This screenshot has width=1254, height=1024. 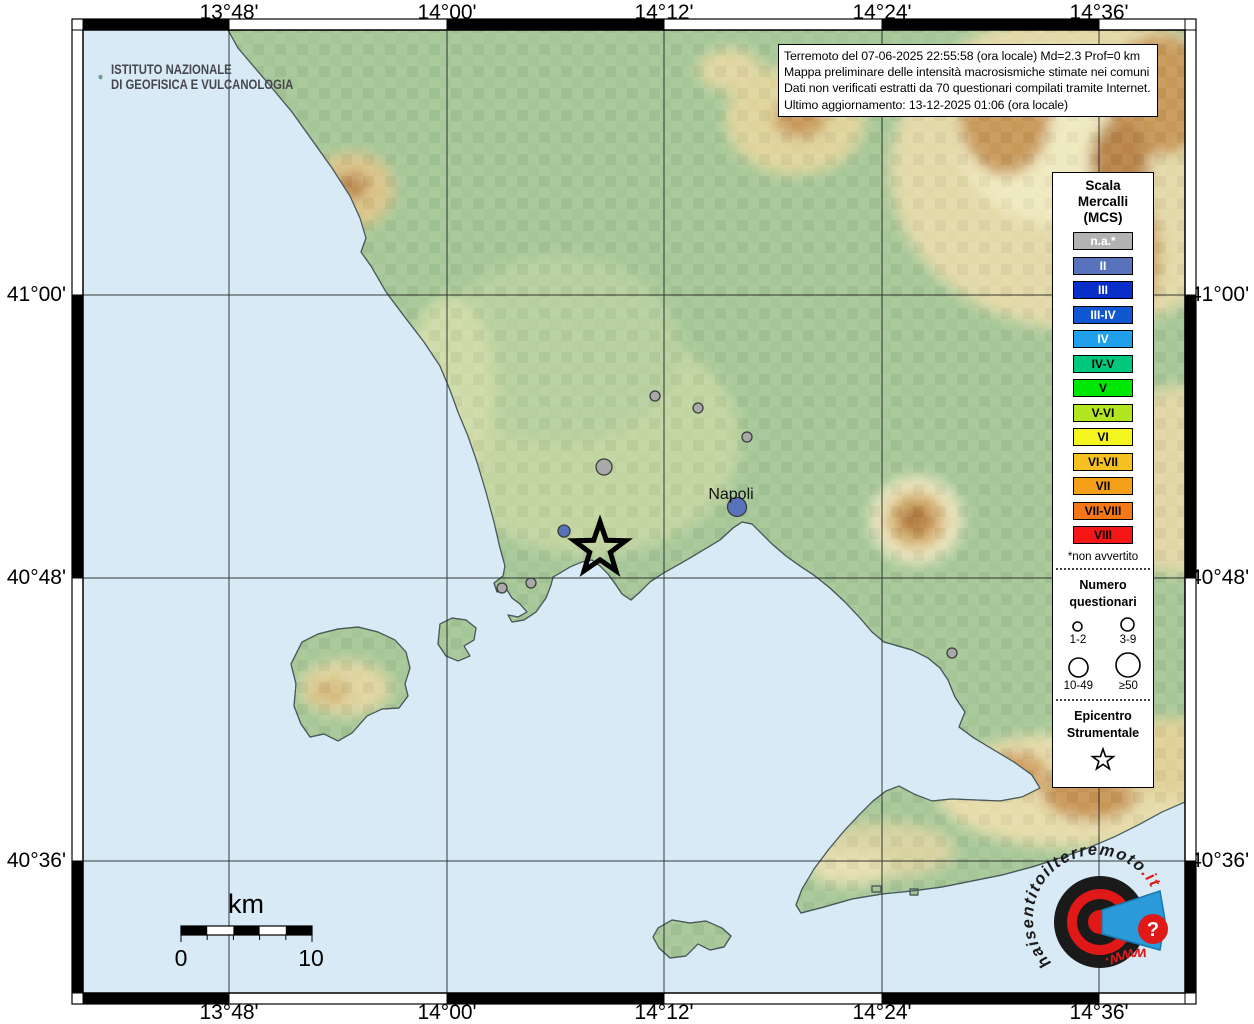 I want to click on legend-swatch-IV-V: IV-V, so click(x=1103, y=363).